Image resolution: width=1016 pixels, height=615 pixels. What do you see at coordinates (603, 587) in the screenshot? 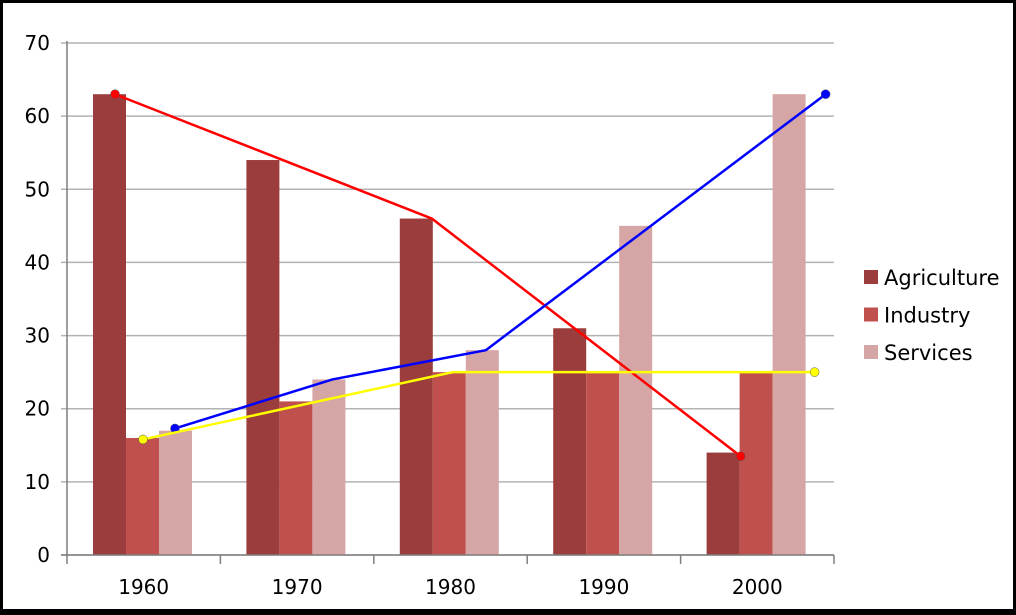
I see `x-tick-label: 1990` at bounding box center [603, 587].